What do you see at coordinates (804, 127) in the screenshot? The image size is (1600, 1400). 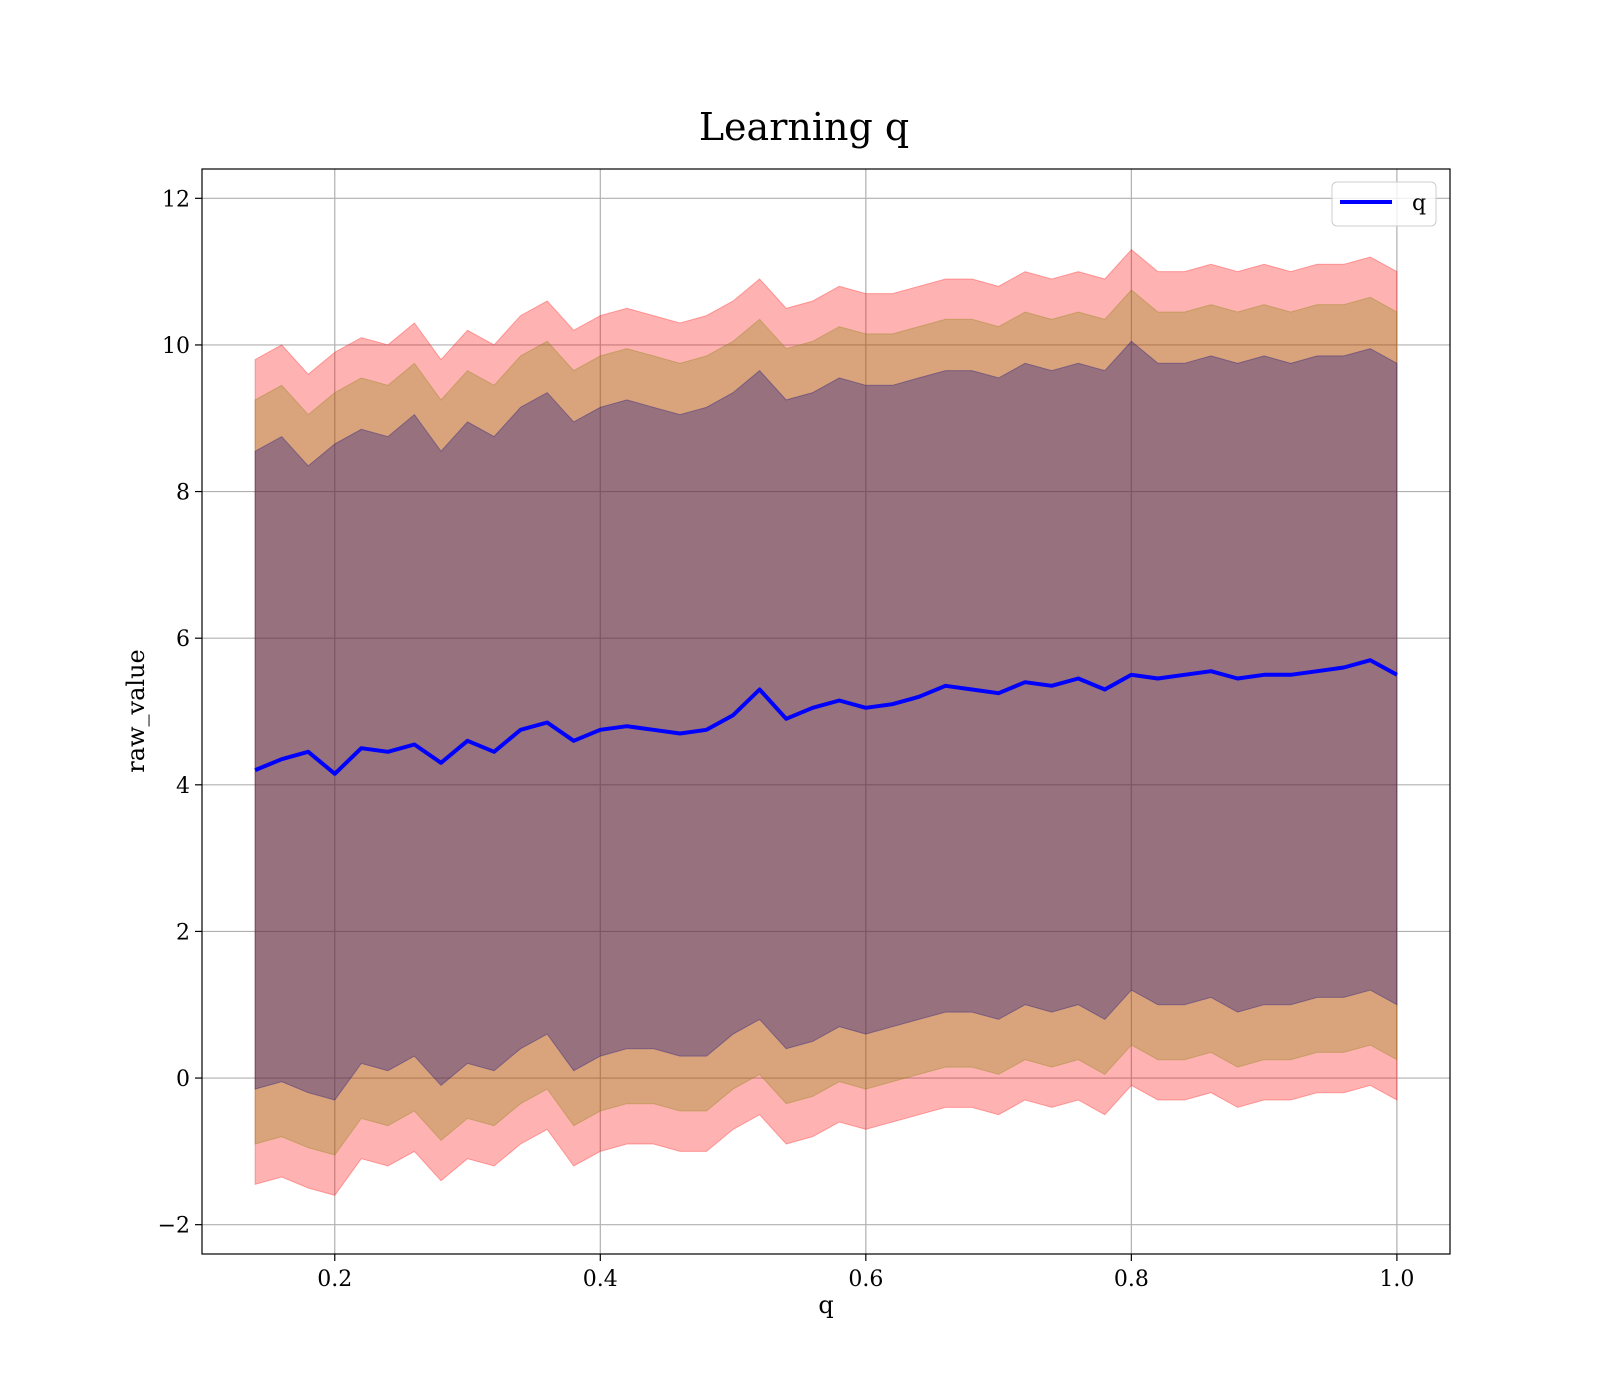 I see `chart-title: Learning q` at bounding box center [804, 127].